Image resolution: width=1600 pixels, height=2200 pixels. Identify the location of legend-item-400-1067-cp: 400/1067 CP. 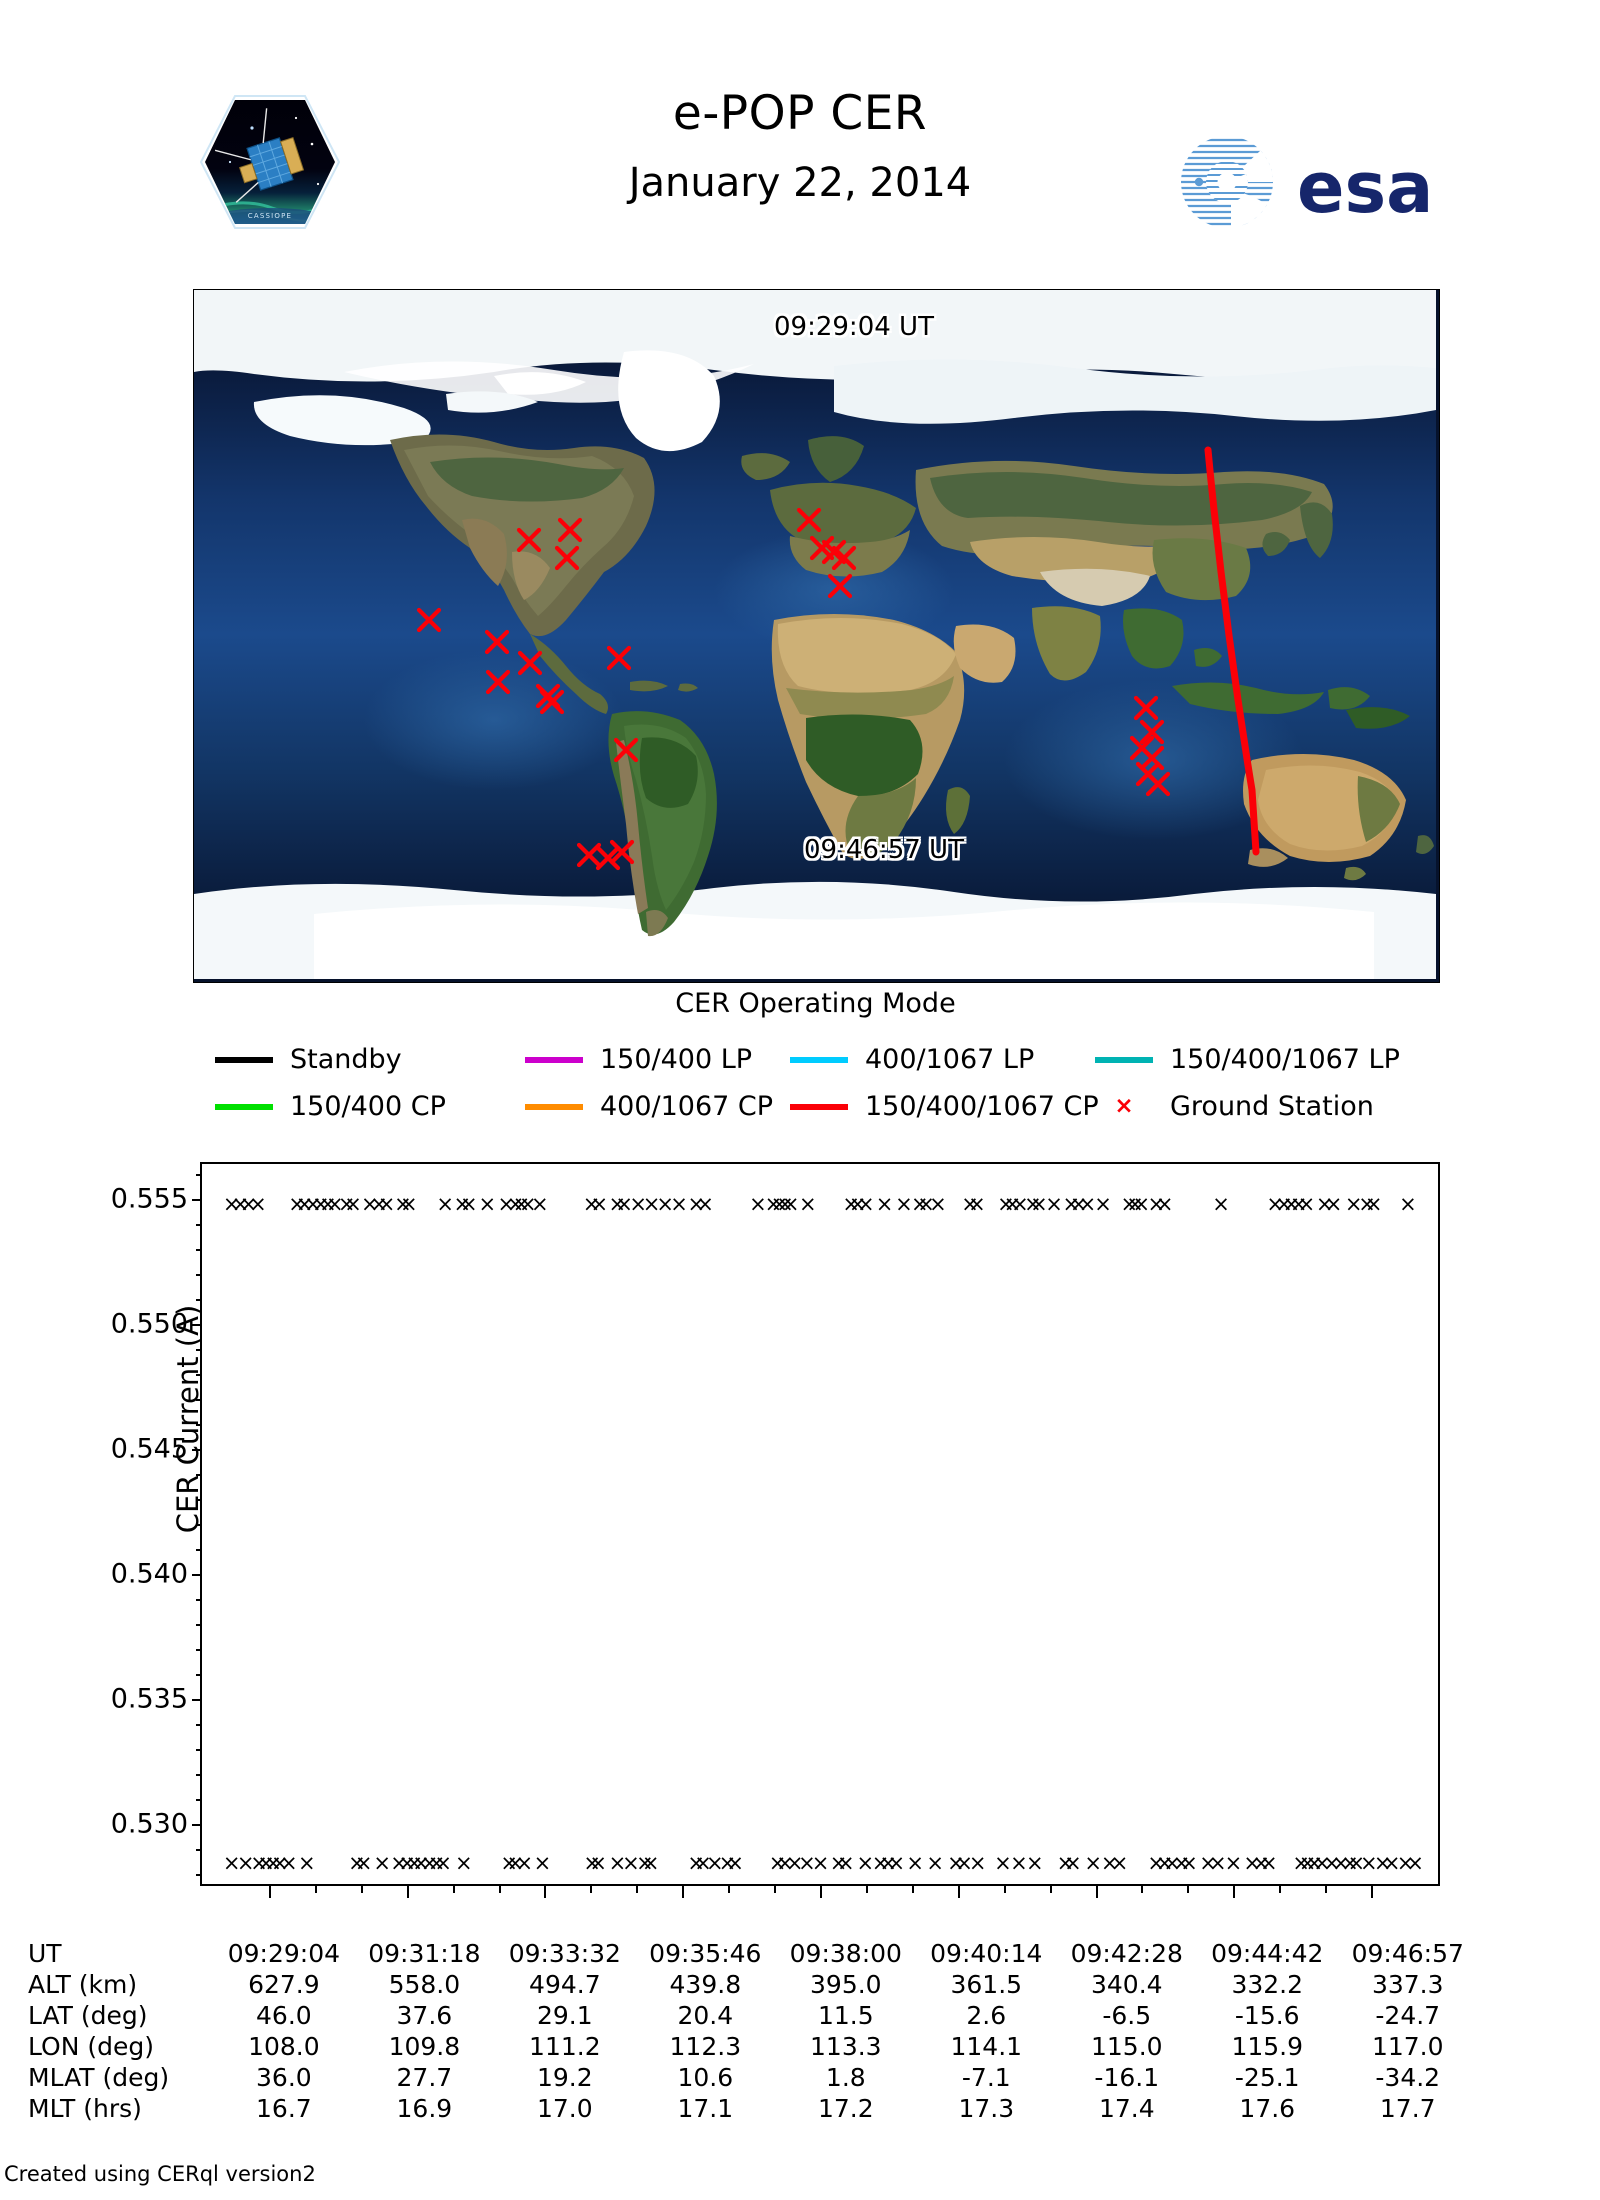
(657, 1106).